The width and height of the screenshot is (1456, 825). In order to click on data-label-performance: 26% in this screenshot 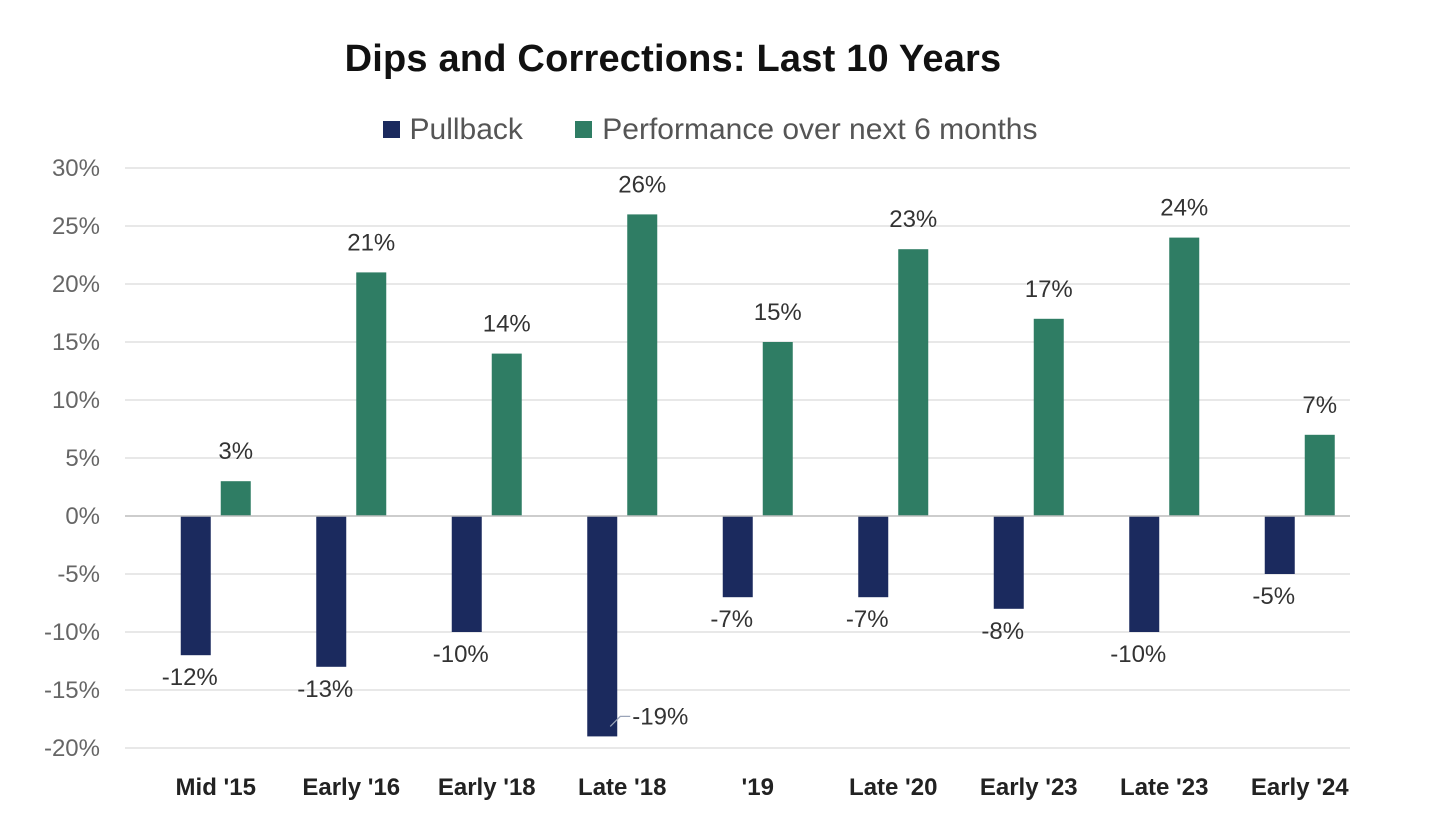, I will do `click(642, 184)`.